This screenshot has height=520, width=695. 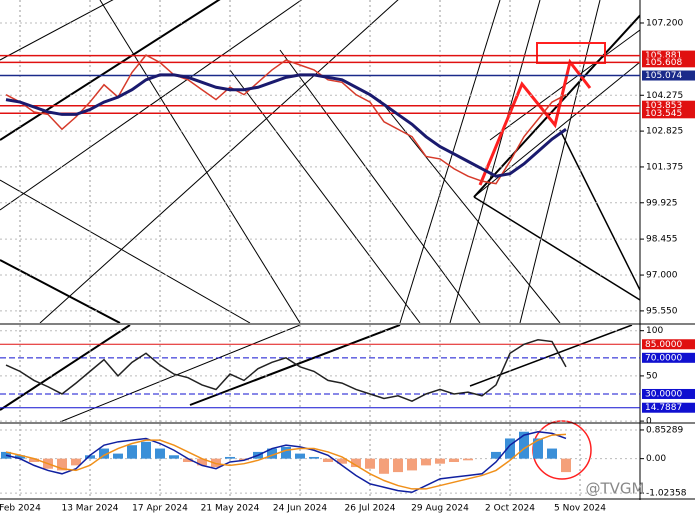 What do you see at coordinates (663, 345) in the screenshot?
I see `level-label: 85.0000` at bounding box center [663, 345].